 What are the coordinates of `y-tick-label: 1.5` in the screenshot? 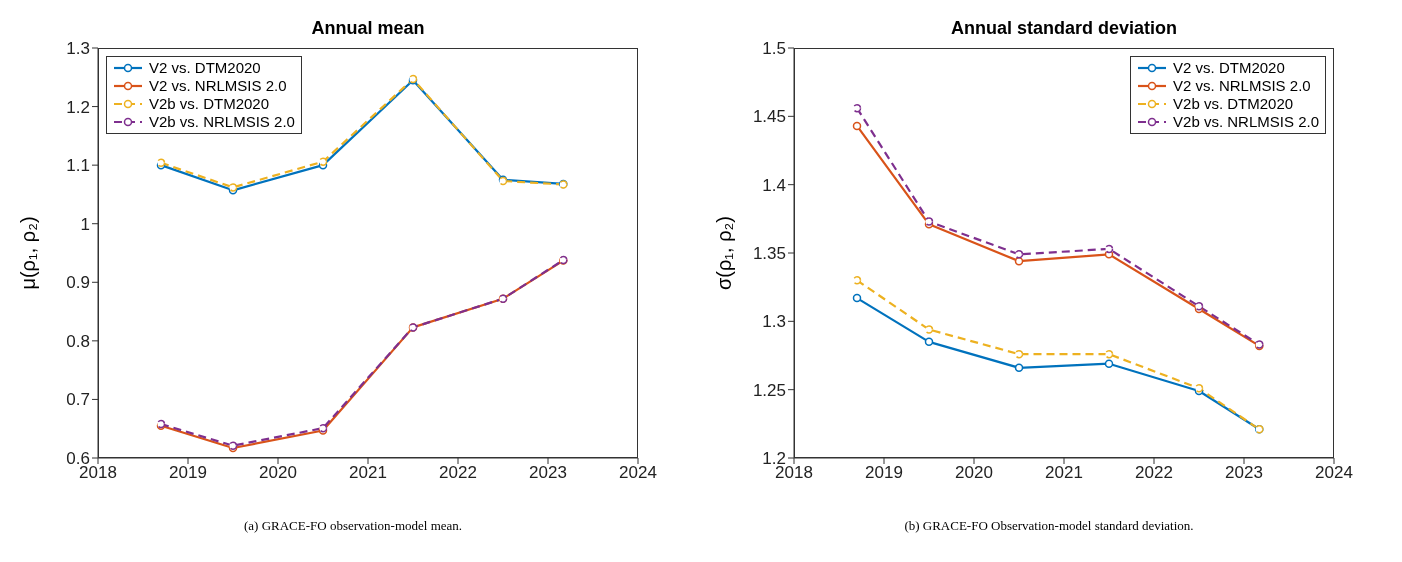 It's located at (774, 49).